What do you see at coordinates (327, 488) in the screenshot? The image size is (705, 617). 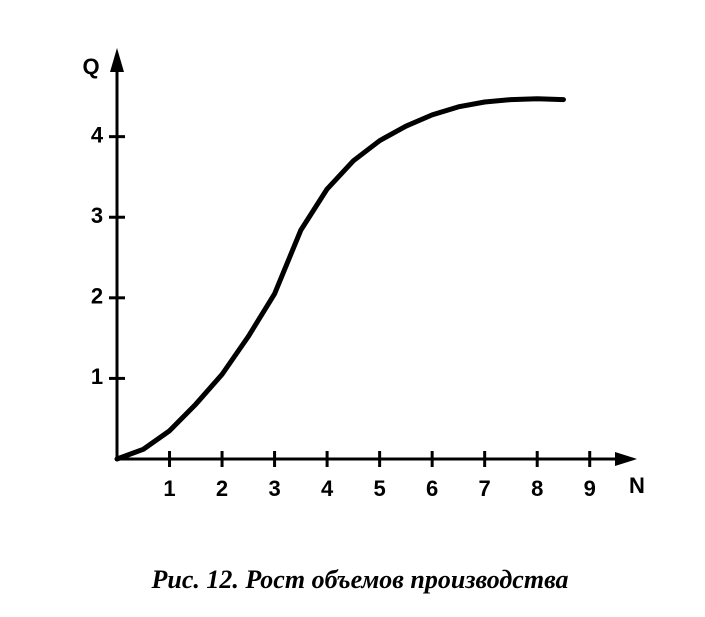 I see `x-tick-label: 4` at bounding box center [327, 488].